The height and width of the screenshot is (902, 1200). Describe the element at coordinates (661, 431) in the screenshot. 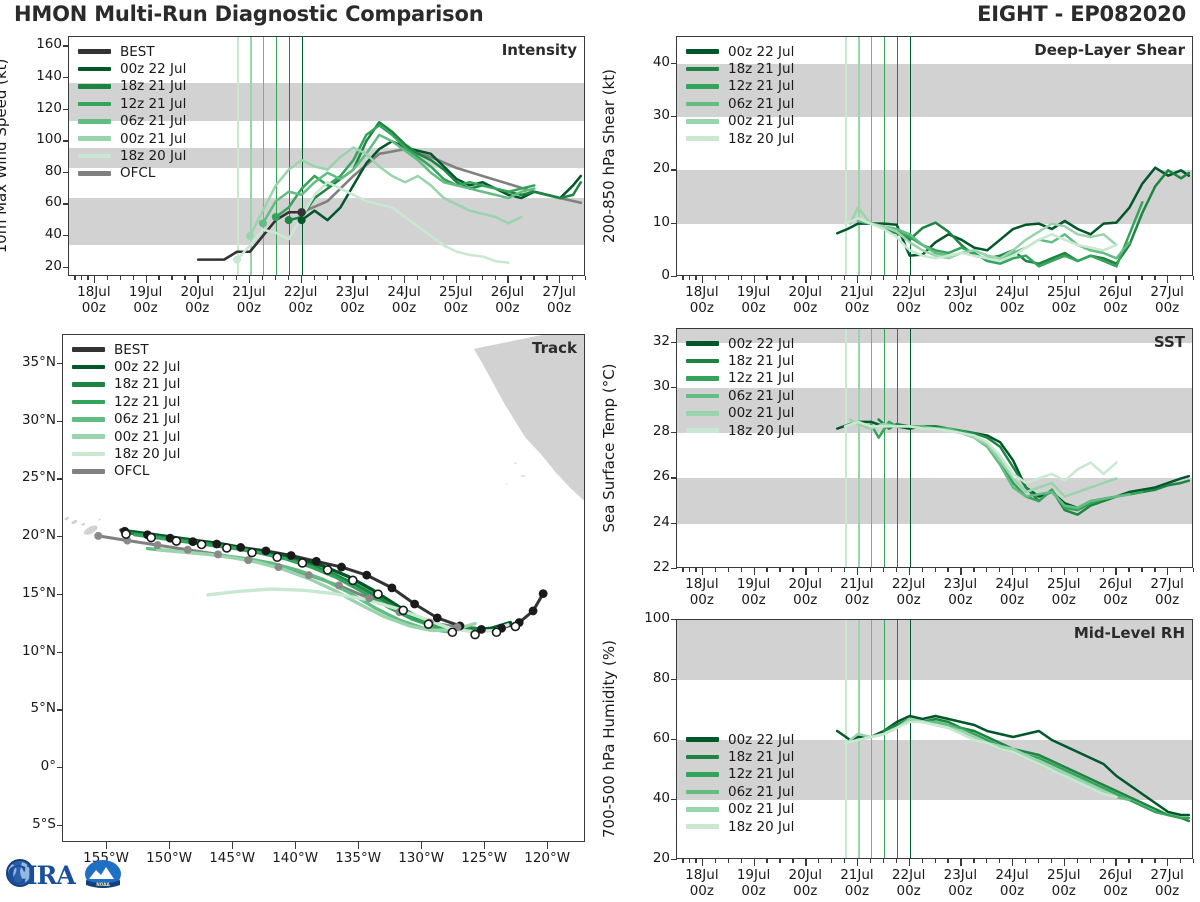

I see `y-tick-label: 28` at that location.